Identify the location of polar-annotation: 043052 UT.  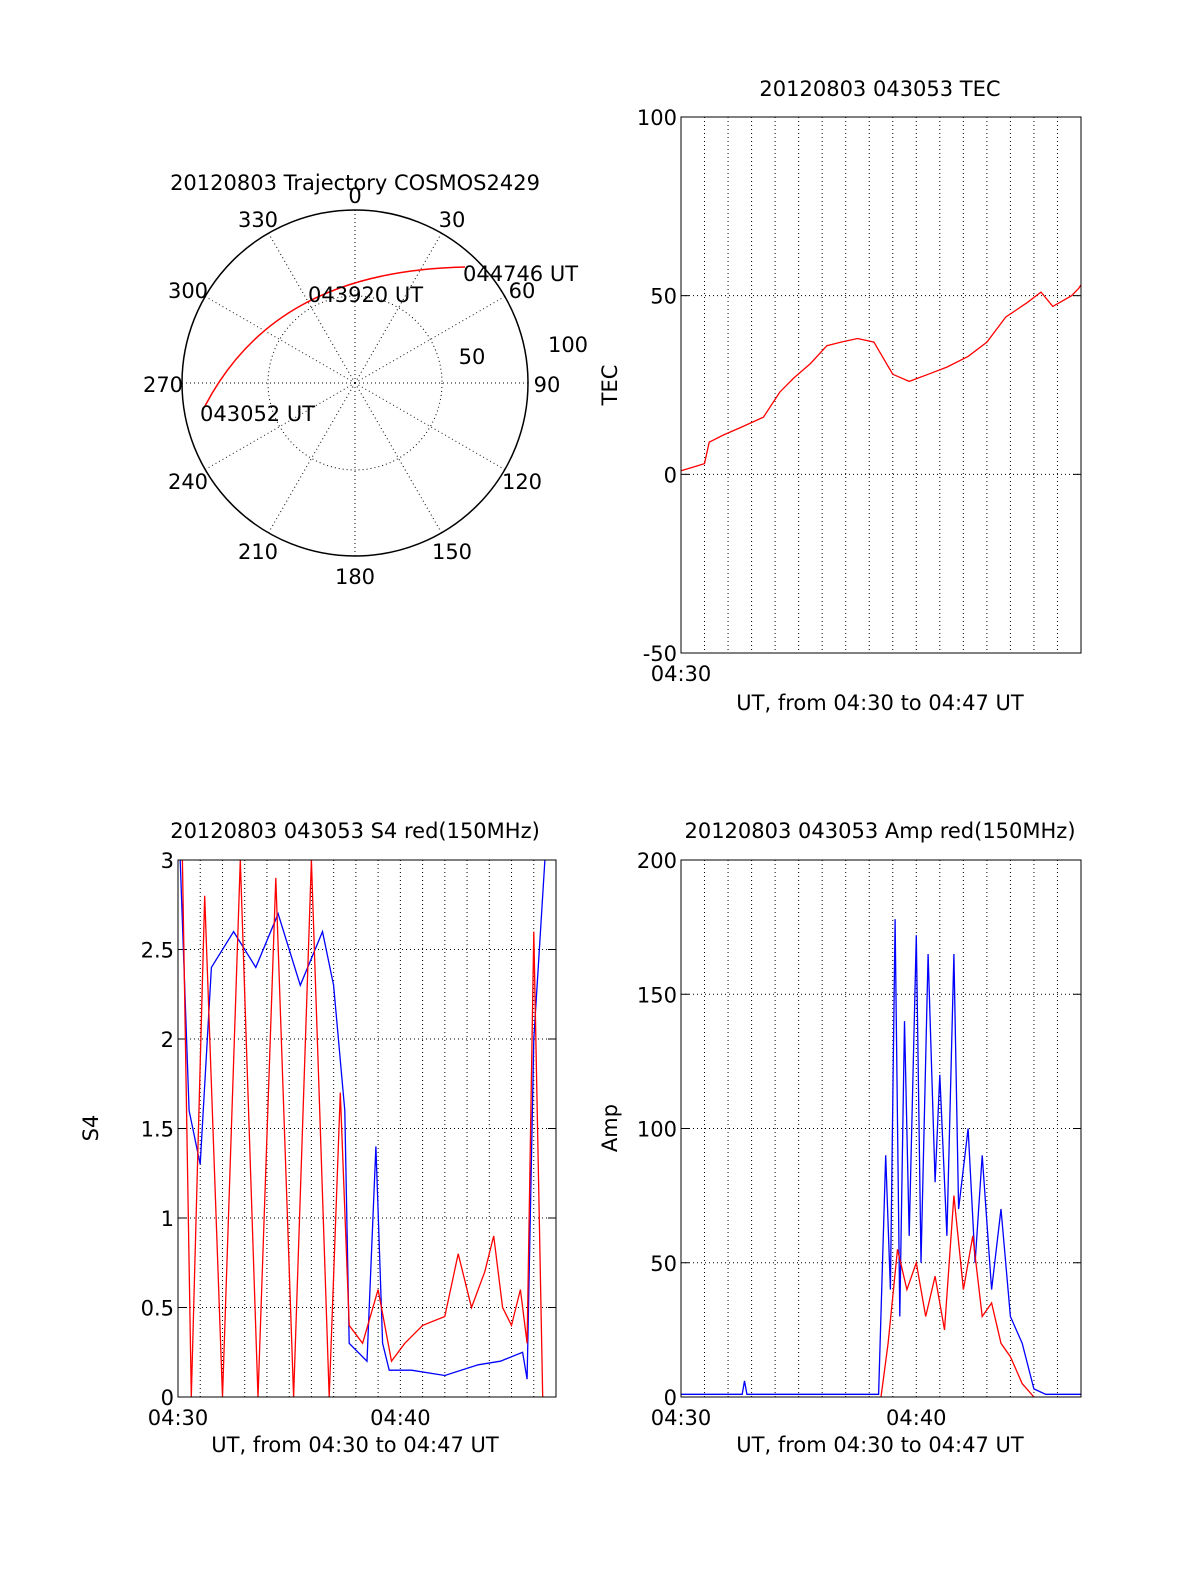
(257, 414).